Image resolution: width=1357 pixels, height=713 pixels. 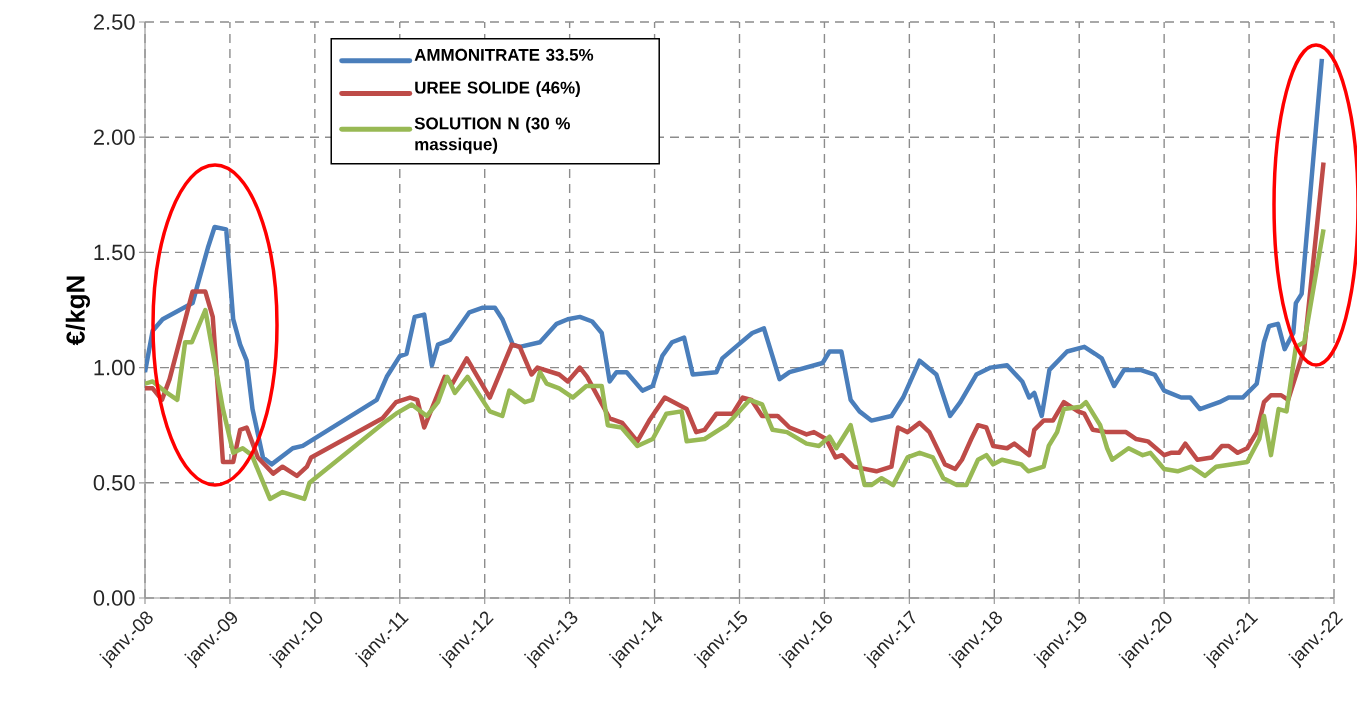 I want to click on y-tick-label: 2.00, so click(x=114, y=137).